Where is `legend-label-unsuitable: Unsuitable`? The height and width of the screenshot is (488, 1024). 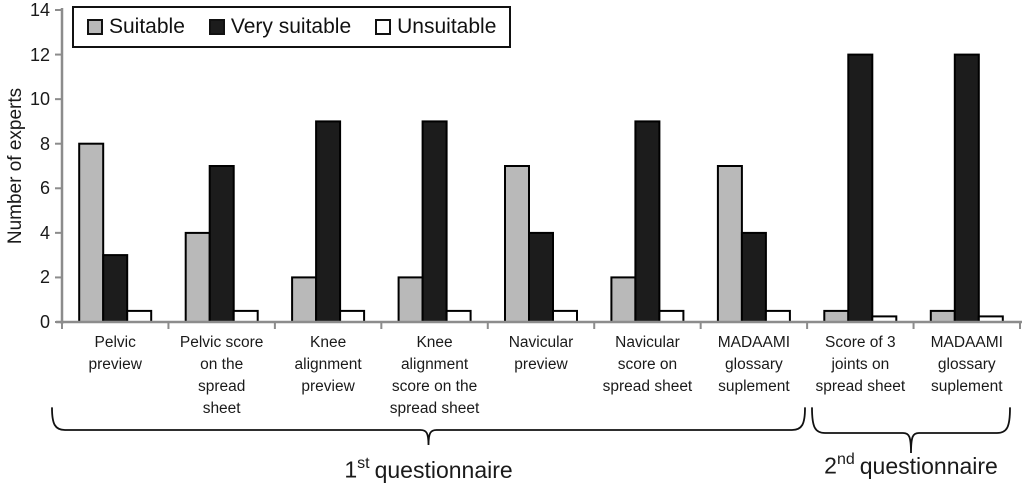
legend-label-unsuitable: Unsuitable is located at coordinates (447, 26).